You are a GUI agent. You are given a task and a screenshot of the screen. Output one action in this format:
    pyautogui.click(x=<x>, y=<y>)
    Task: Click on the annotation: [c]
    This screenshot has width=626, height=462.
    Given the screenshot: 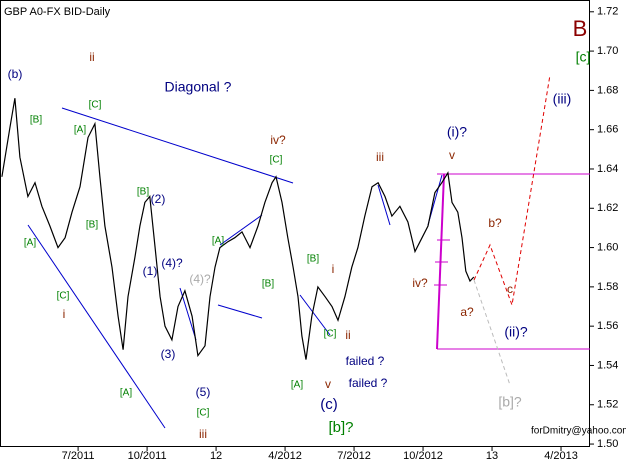 What is the action you would take?
    pyautogui.click(x=583, y=57)
    